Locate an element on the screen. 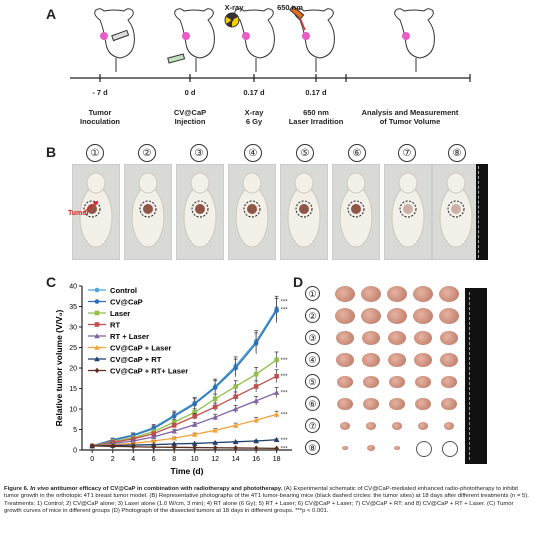 Image resolution: width=535 pixels, height=533 pixels. y-tick-label: 35 is located at coordinates (73, 307).